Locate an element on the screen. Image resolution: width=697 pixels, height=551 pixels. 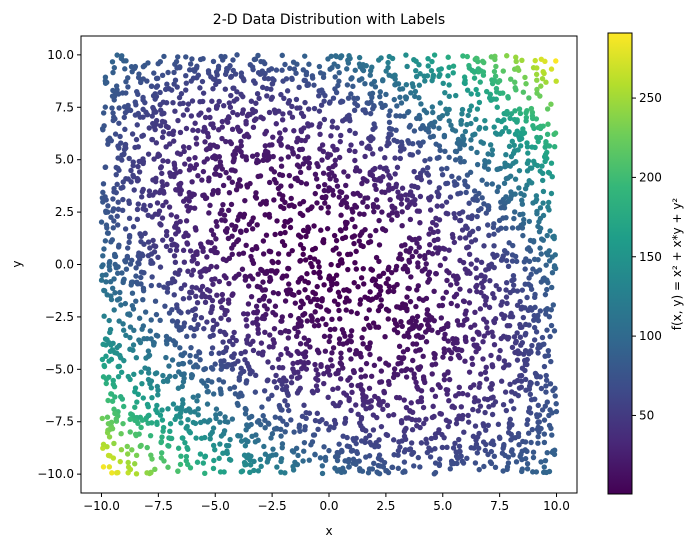
y-tick-label: 2.5 is located at coordinates (64, 212).